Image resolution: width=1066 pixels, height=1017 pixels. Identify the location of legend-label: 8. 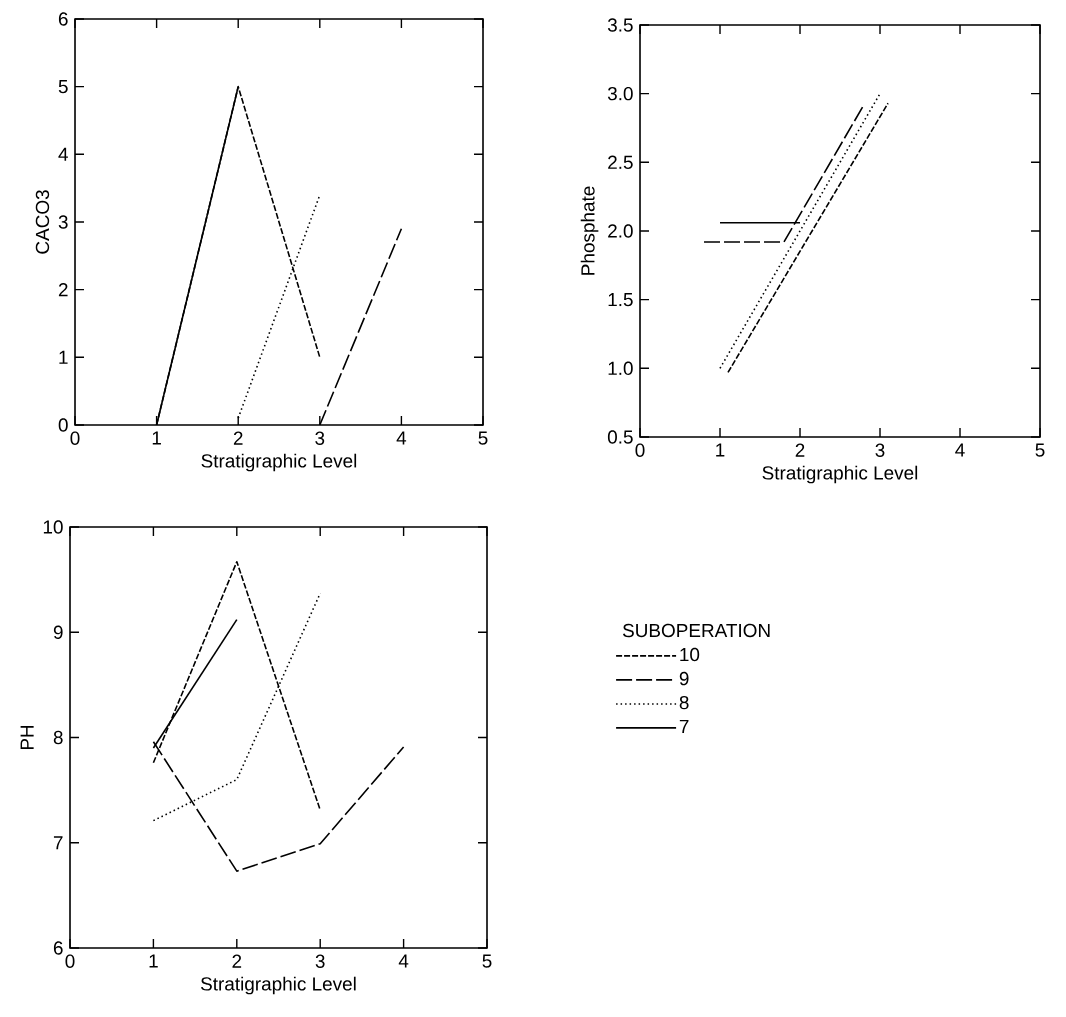
(684, 702).